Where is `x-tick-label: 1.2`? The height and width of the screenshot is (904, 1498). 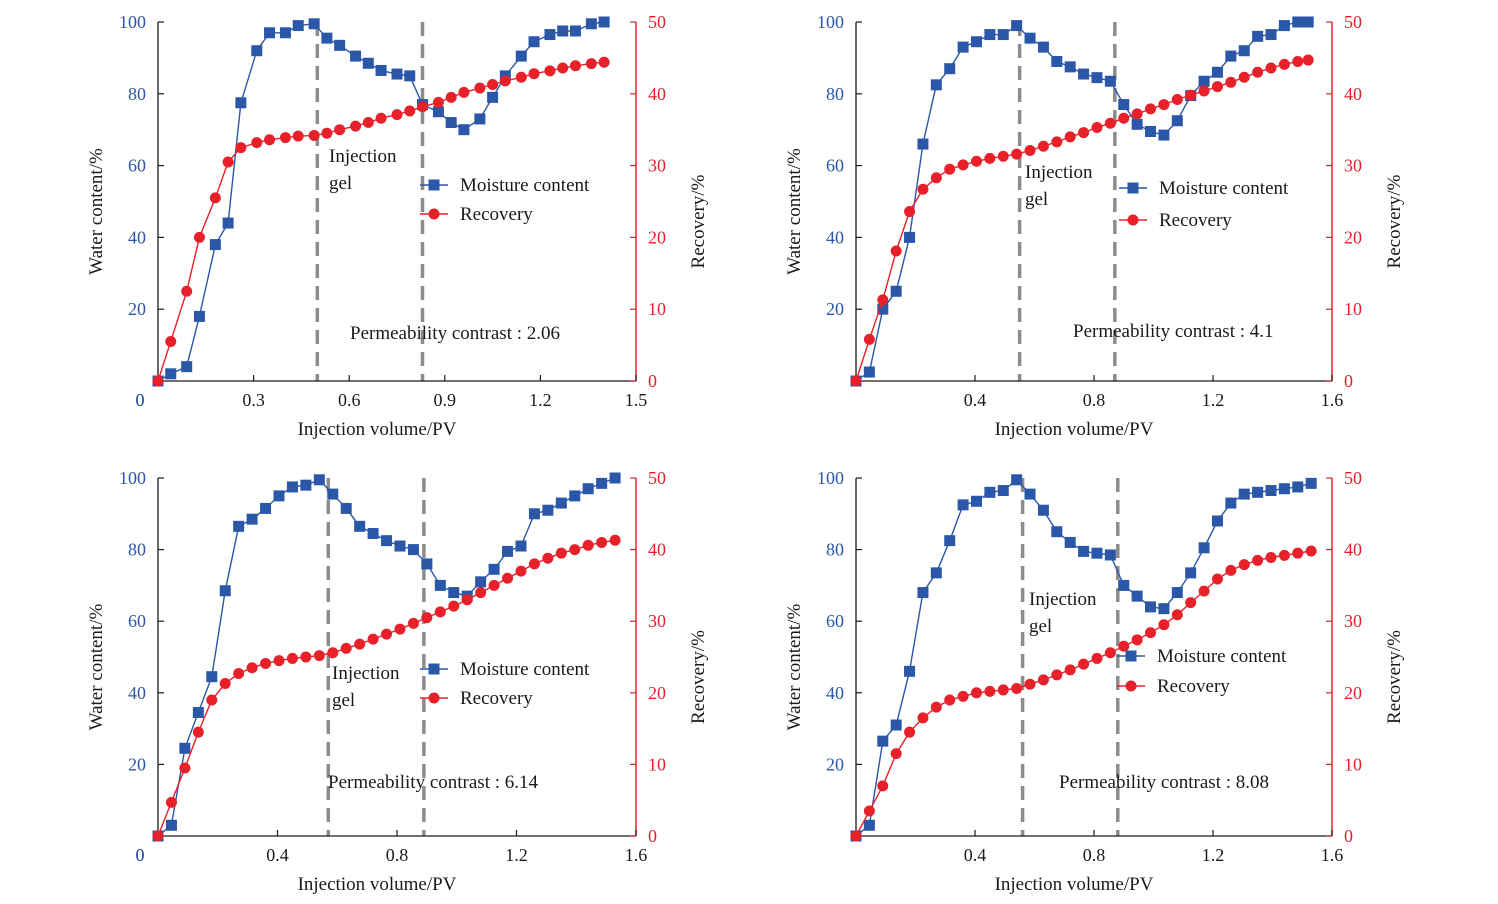 x-tick-label: 1.2 is located at coordinates (516, 855).